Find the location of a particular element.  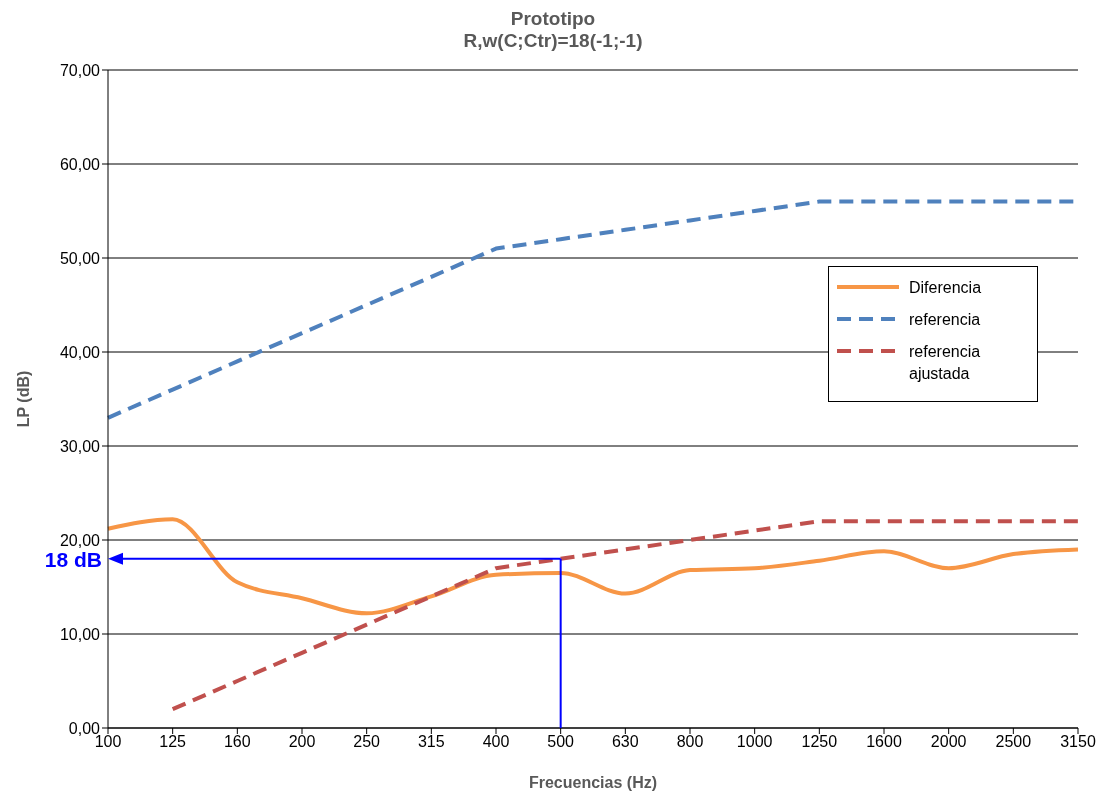

x-tick-label: 1250 is located at coordinates (819, 742).